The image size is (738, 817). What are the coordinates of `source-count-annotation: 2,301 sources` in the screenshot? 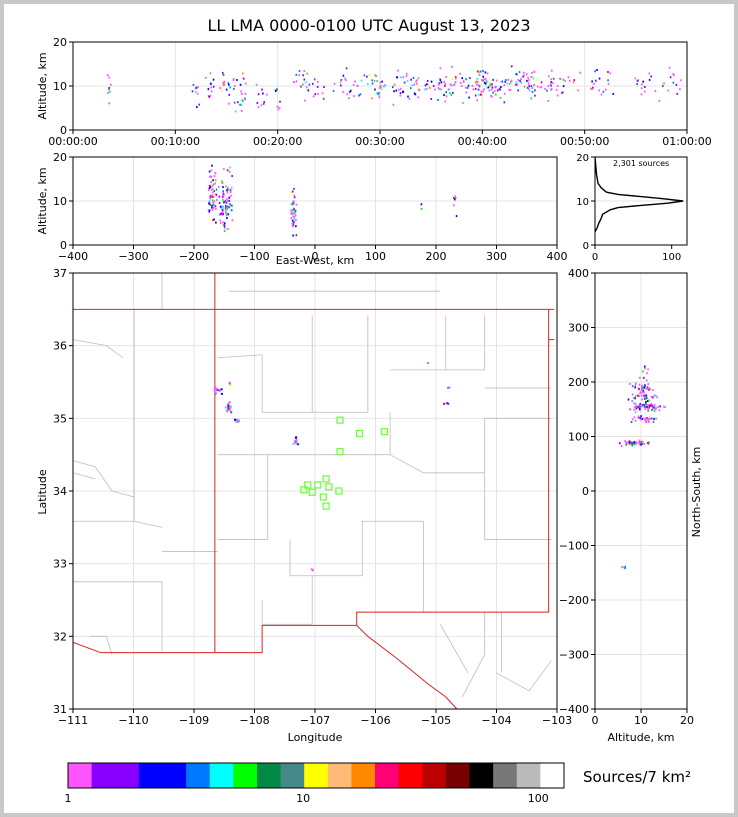 It's located at (641, 163).